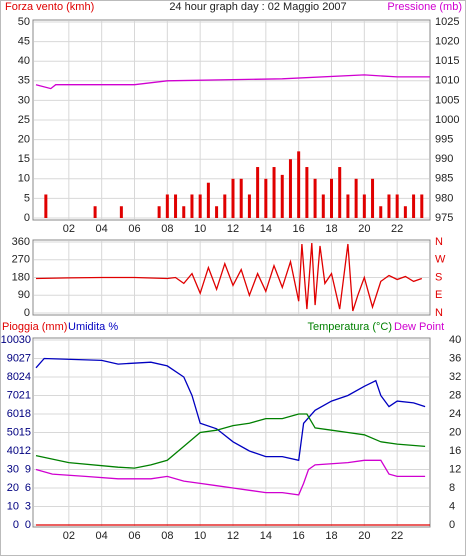 The image size is (466, 556). What do you see at coordinates (397, 536) in the screenshot?
I see `x-tick-label: 22` at bounding box center [397, 536].